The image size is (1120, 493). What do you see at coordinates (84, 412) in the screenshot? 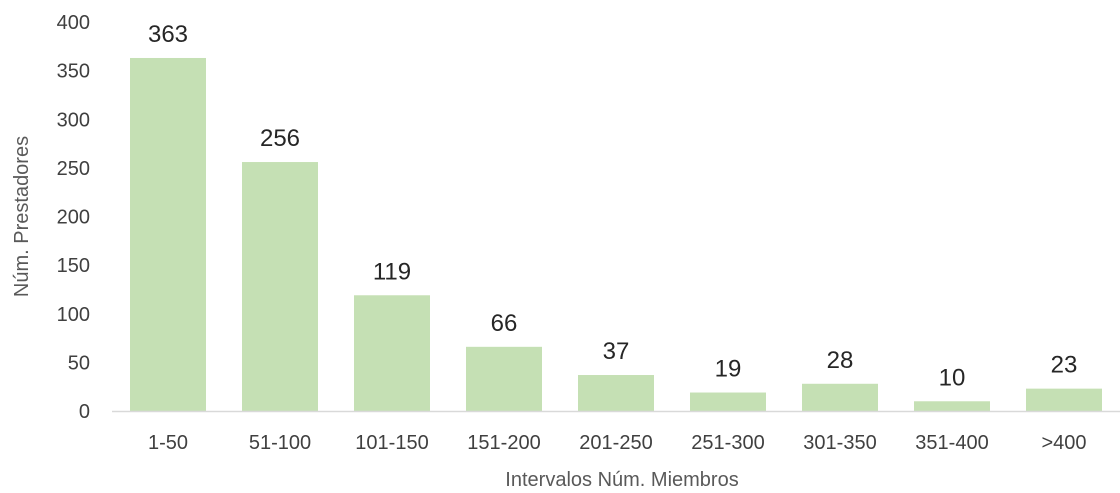
I see `y-tick-label: 0` at bounding box center [84, 412].